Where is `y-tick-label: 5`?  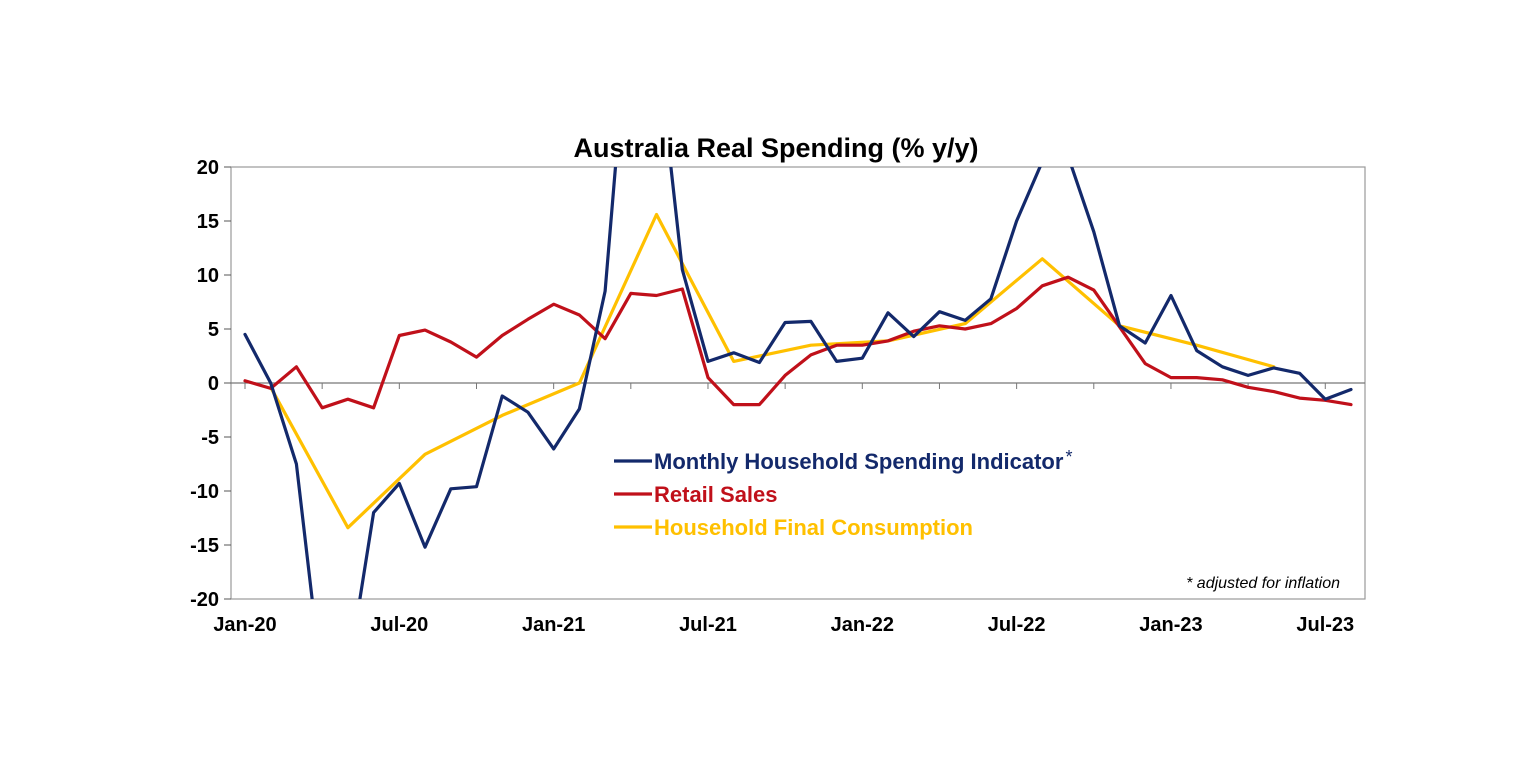
y-tick-label: 5 is located at coordinates (213, 330).